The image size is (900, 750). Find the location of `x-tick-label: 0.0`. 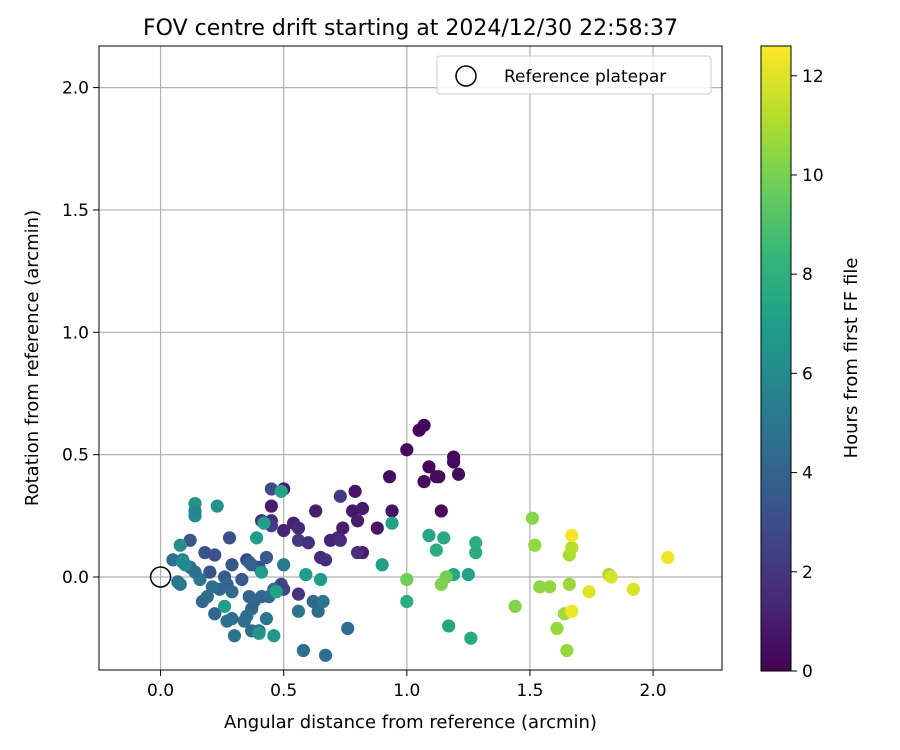

x-tick-label: 0.0 is located at coordinates (160, 691).